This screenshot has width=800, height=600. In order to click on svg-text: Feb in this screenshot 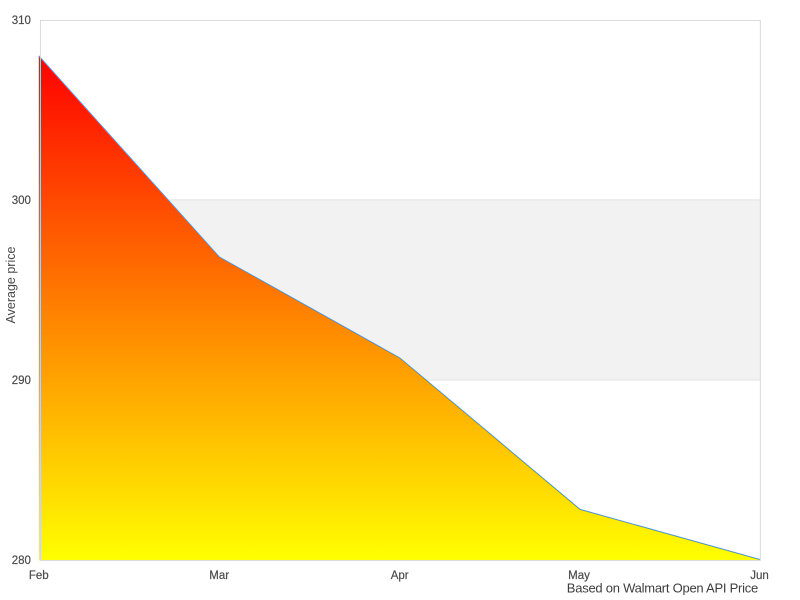, I will do `click(39, 576)`.